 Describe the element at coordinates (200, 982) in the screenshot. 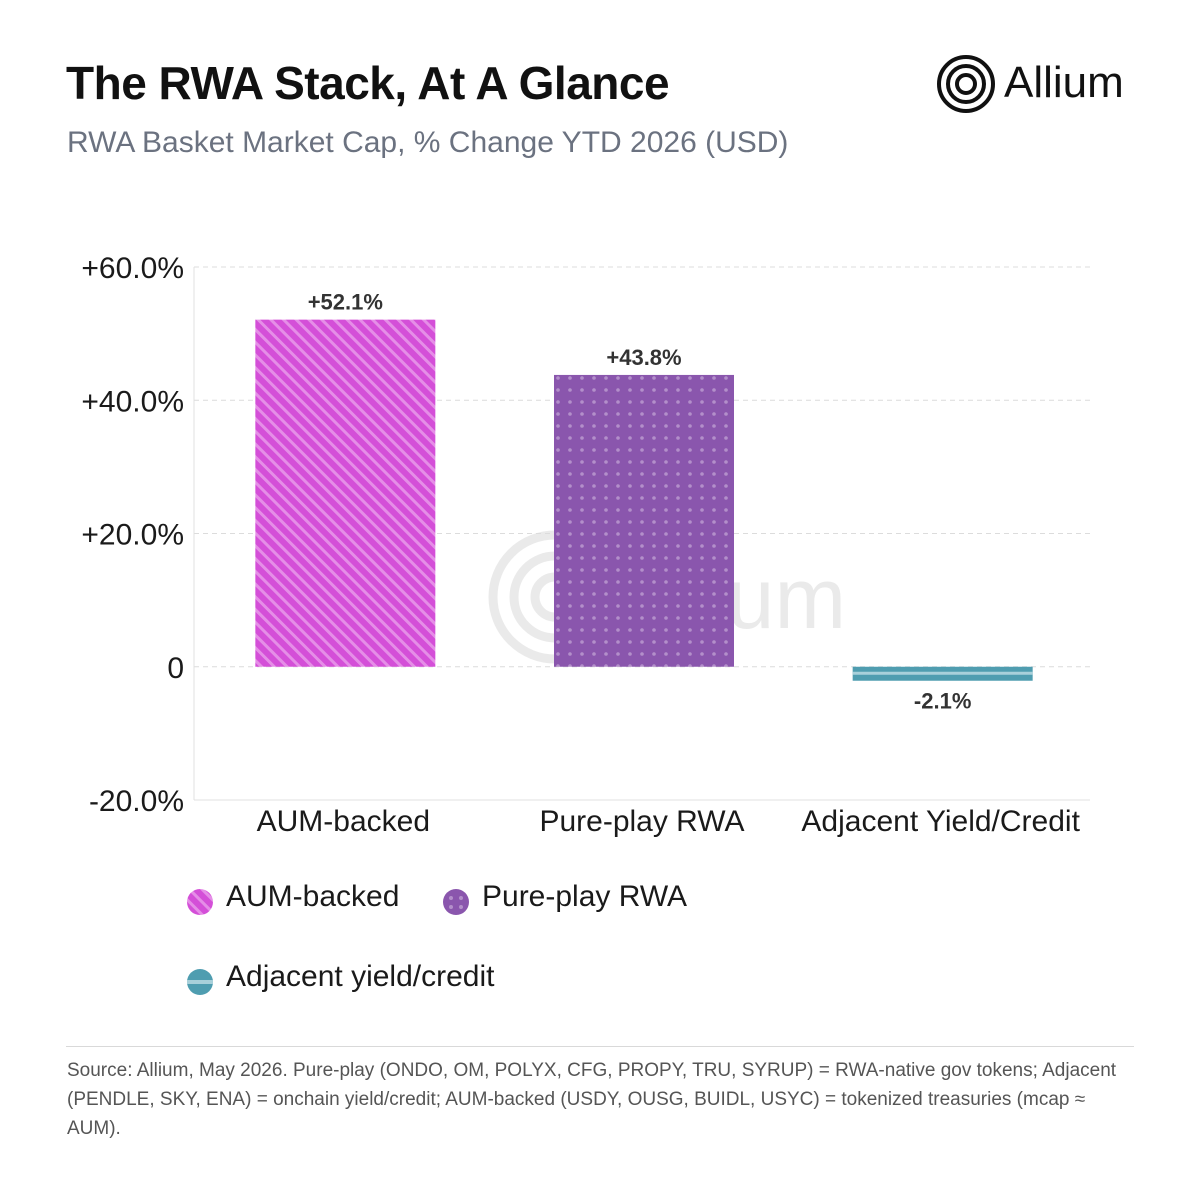

I see `legend-swatch-banded` at that location.